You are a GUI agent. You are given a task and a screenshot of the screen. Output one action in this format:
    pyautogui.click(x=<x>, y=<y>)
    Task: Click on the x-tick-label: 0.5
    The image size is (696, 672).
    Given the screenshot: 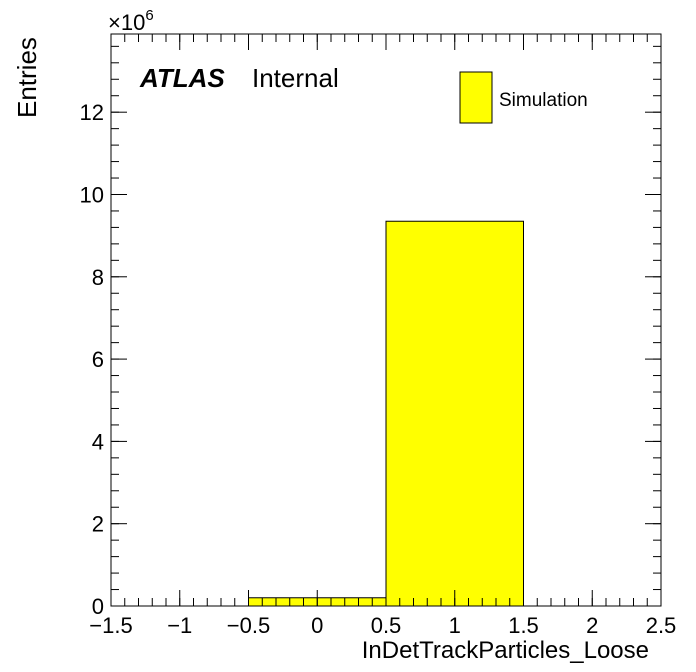 What is the action you would take?
    pyautogui.click(x=386, y=625)
    